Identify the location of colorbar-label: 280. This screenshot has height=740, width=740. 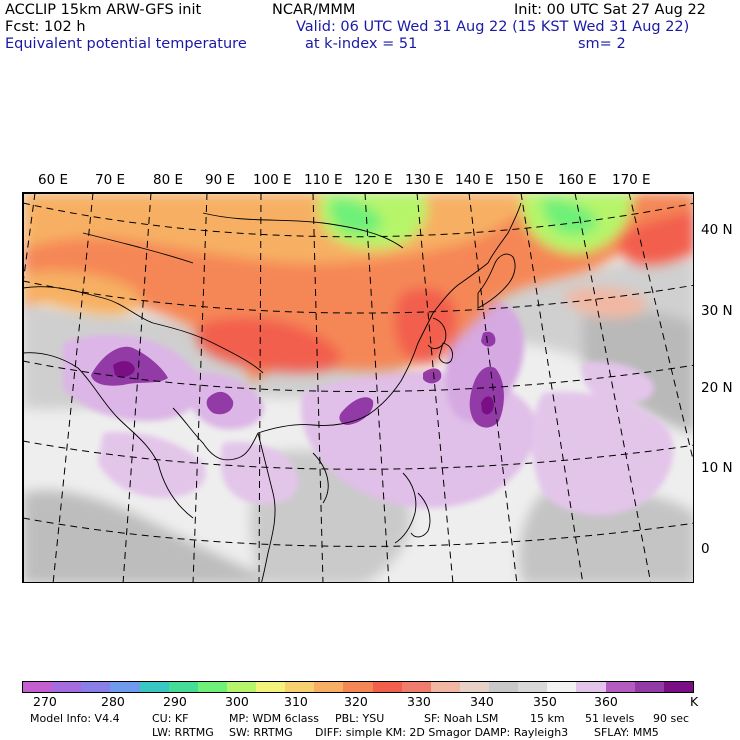
(113, 701).